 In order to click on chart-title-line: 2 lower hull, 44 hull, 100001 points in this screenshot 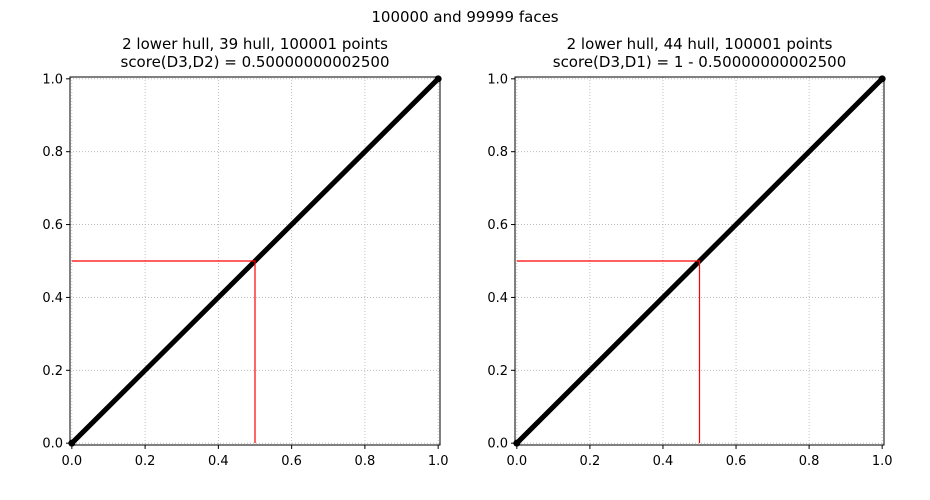, I will do `click(700, 44)`.